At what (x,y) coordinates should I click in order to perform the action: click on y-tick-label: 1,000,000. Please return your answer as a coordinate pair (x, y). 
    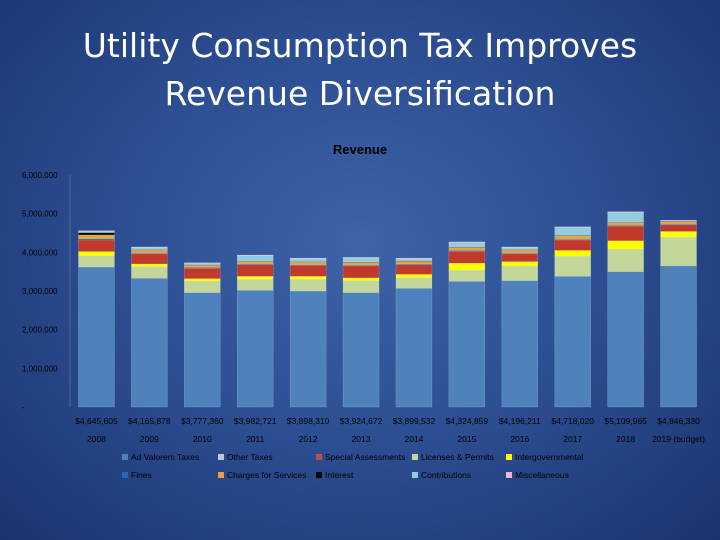
    Looking at the image, I should click on (40, 368).